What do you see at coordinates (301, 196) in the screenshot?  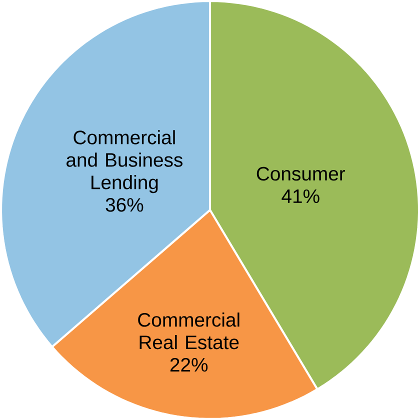 I see `data-label: 41%` at bounding box center [301, 196].